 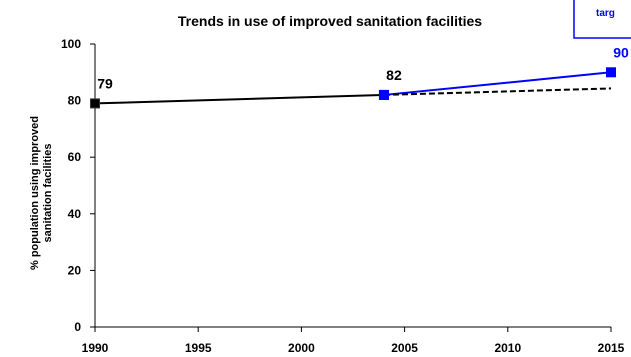 I want to click on y-tick-label: 20, so click(x=75, y=270).